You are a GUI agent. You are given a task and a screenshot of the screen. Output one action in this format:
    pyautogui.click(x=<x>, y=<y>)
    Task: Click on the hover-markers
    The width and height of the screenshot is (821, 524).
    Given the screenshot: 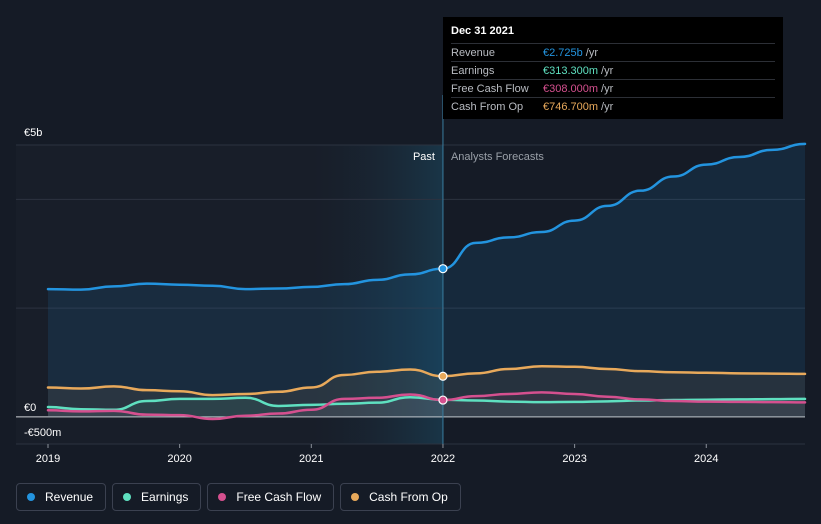 What is the action you would take?
    pyautogui.click(x=443, y=334)
    